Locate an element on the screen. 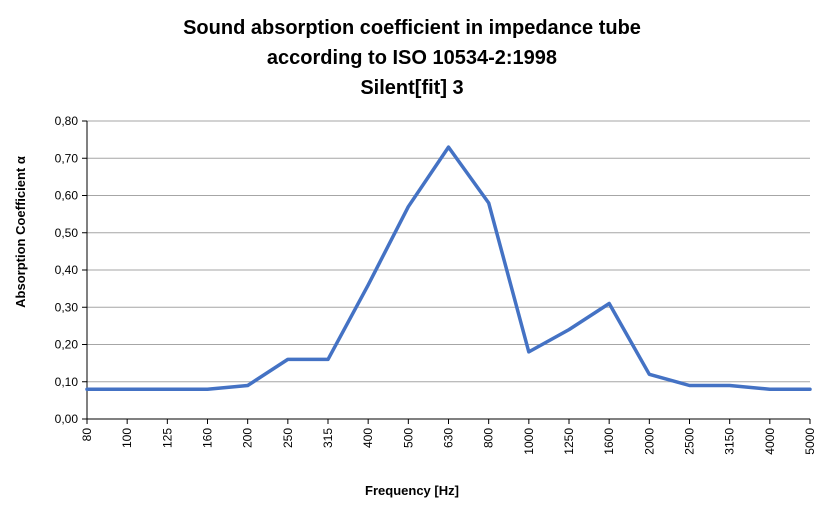 This screenshot has height=512, width=824. x-tick-label: 5000 is located at coordinates (810, 441).